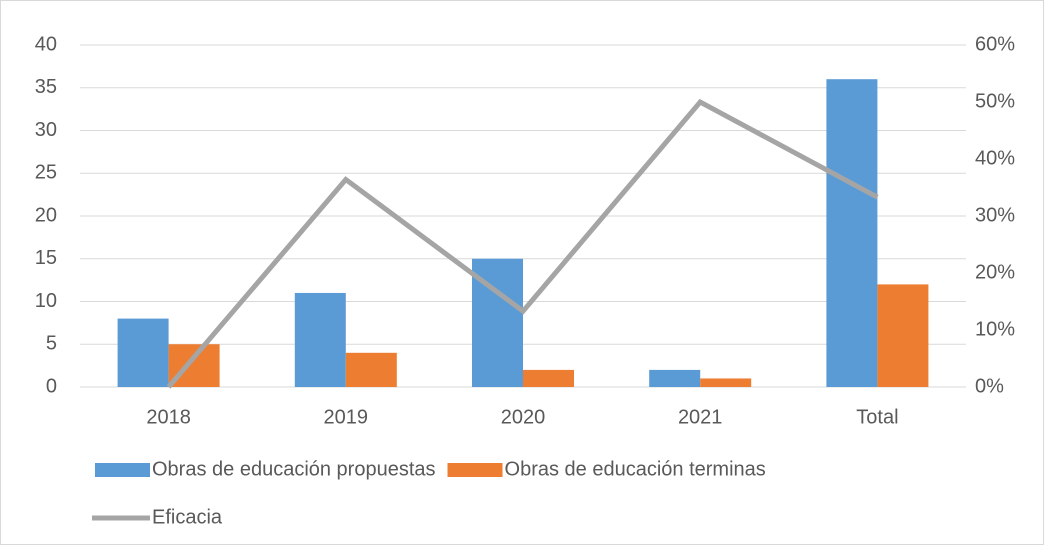 Image resolution: width=1044 pixels, height=545 pixels. Describe the element at coordinates (995, 44) in the screenshot. I see `y2-tick-label: 60%` at that location.